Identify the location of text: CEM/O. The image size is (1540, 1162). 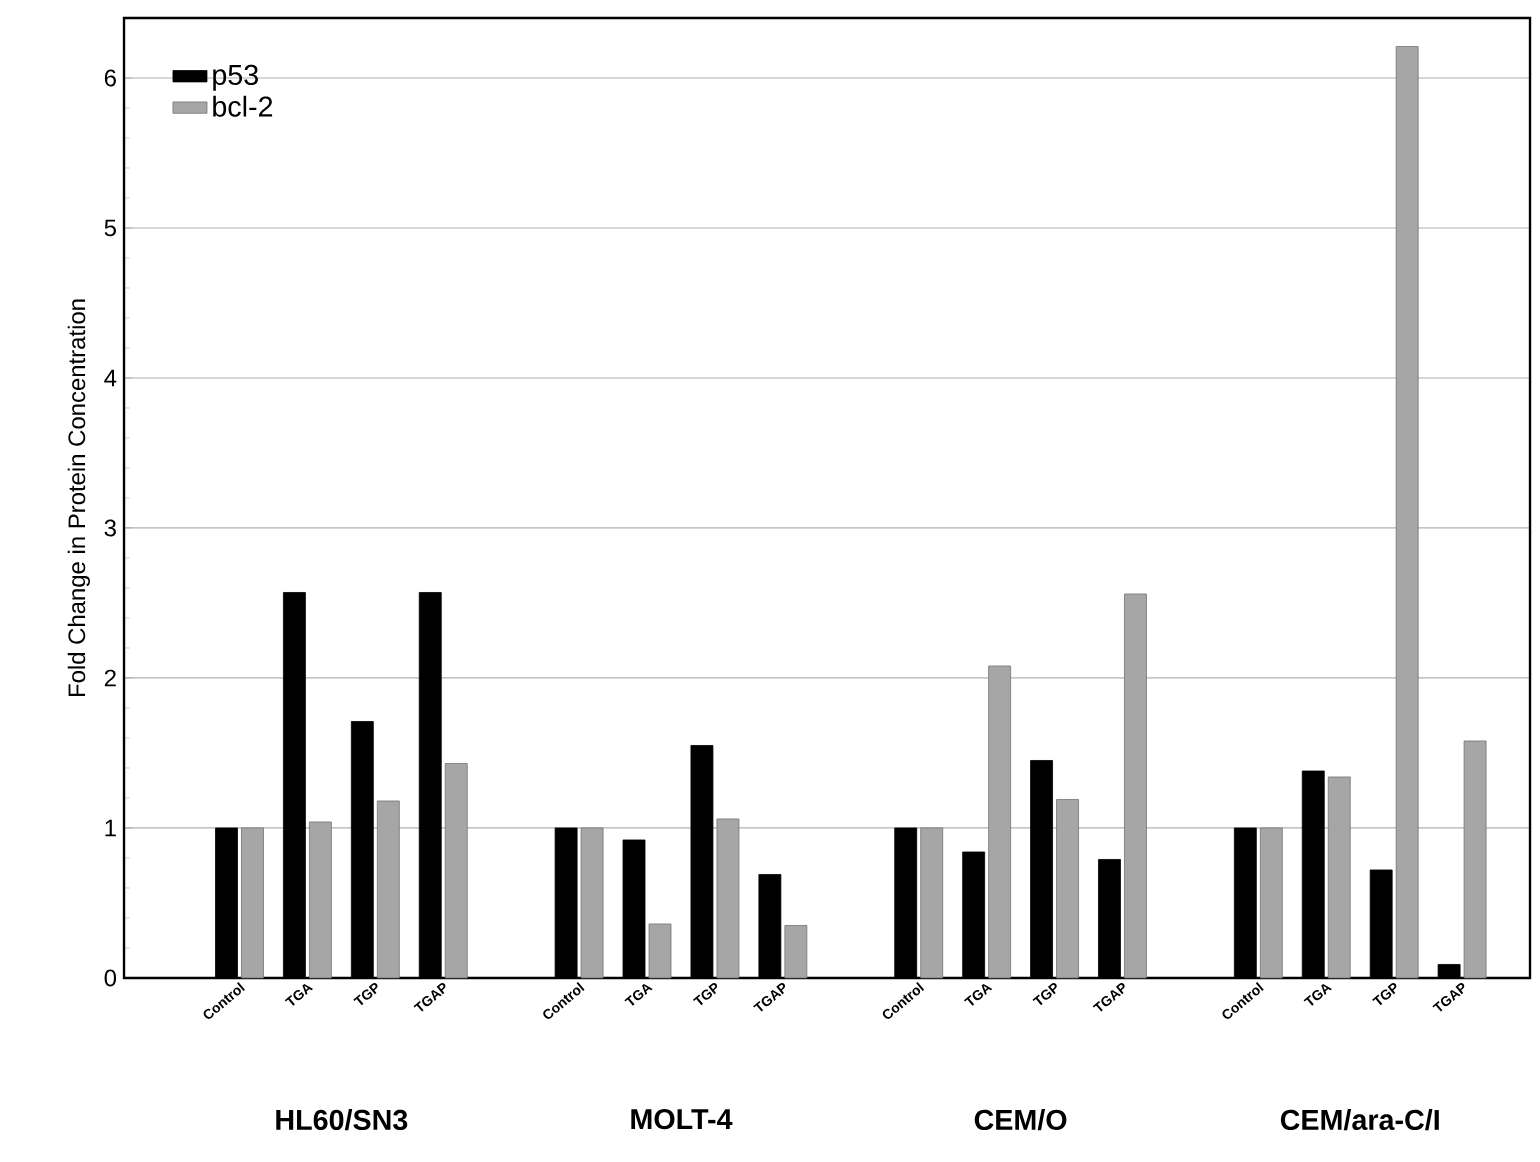
(1020, 1120).